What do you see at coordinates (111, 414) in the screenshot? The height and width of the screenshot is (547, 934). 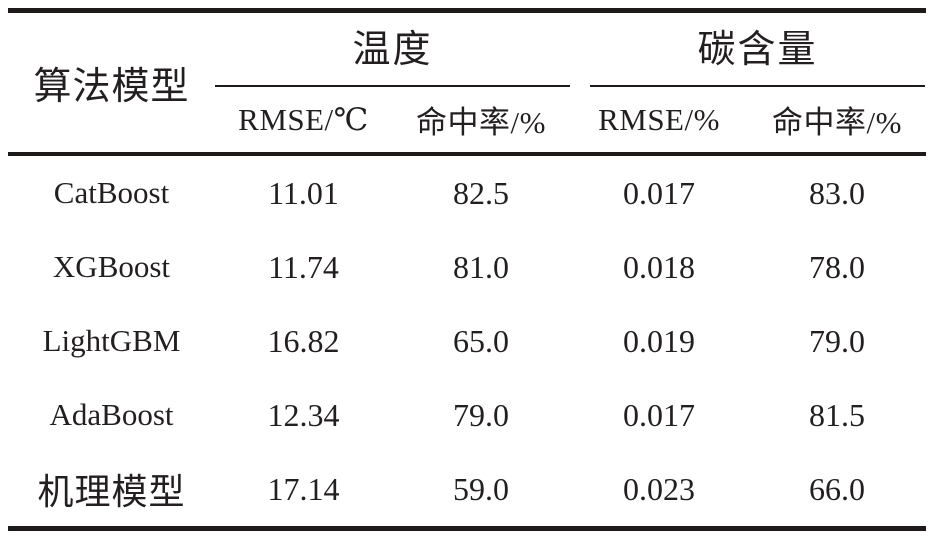 I see `model-name: AdaBoost` at bounding box center [111, 414].